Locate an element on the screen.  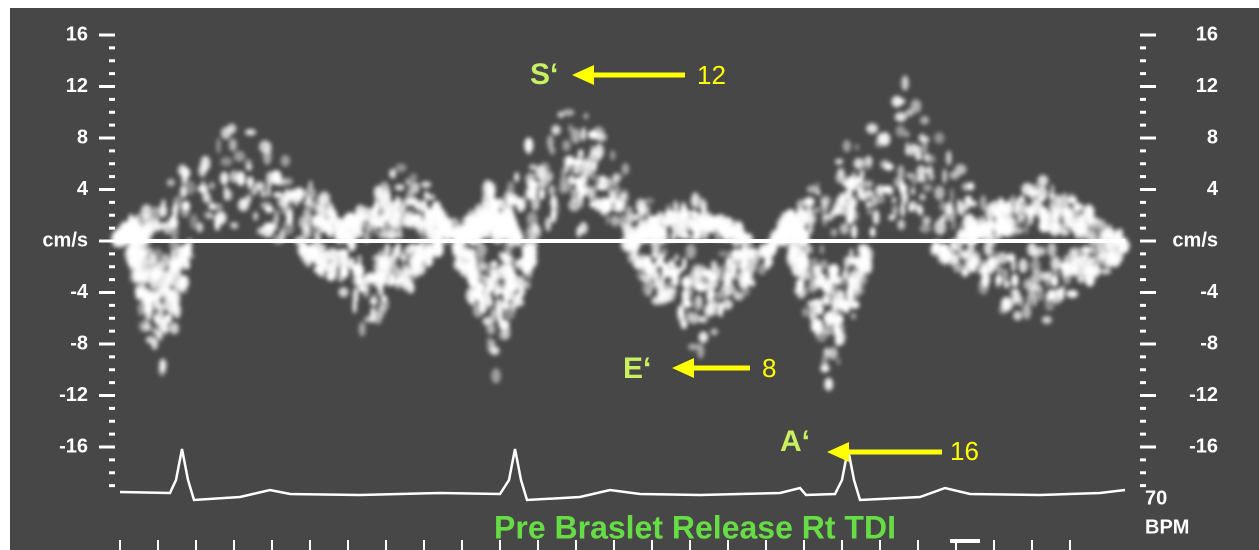
y-axis-label: -4 is located at coordinates (1209, 292).